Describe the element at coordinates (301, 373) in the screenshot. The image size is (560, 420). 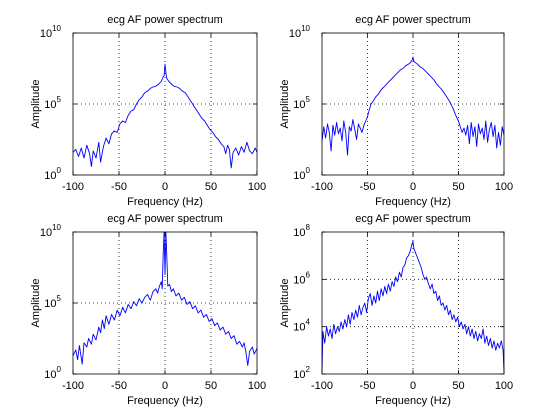
I see `y-tick-label: 10²` at that location.